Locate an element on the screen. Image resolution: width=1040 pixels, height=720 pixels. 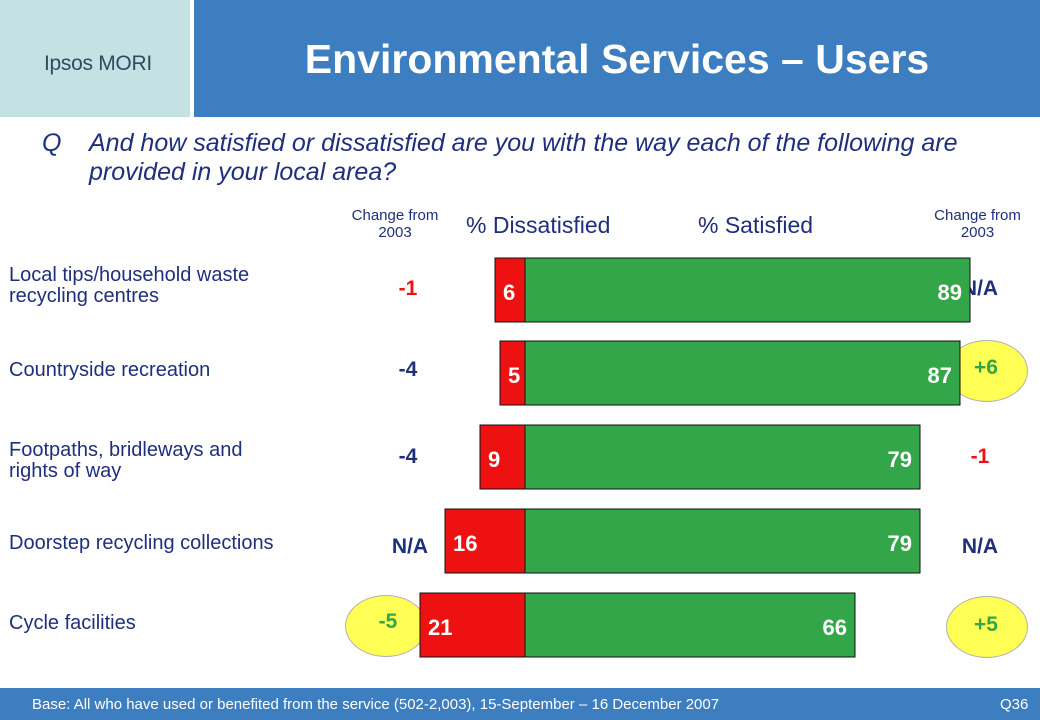
change-left-header: Change from 2003 is located at coordinates (395, 224).